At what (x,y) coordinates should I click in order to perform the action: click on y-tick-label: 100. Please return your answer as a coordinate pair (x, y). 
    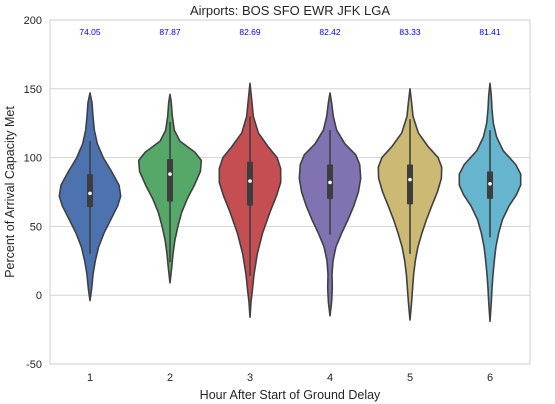
    Looking at the image, I should click on (33, 159).